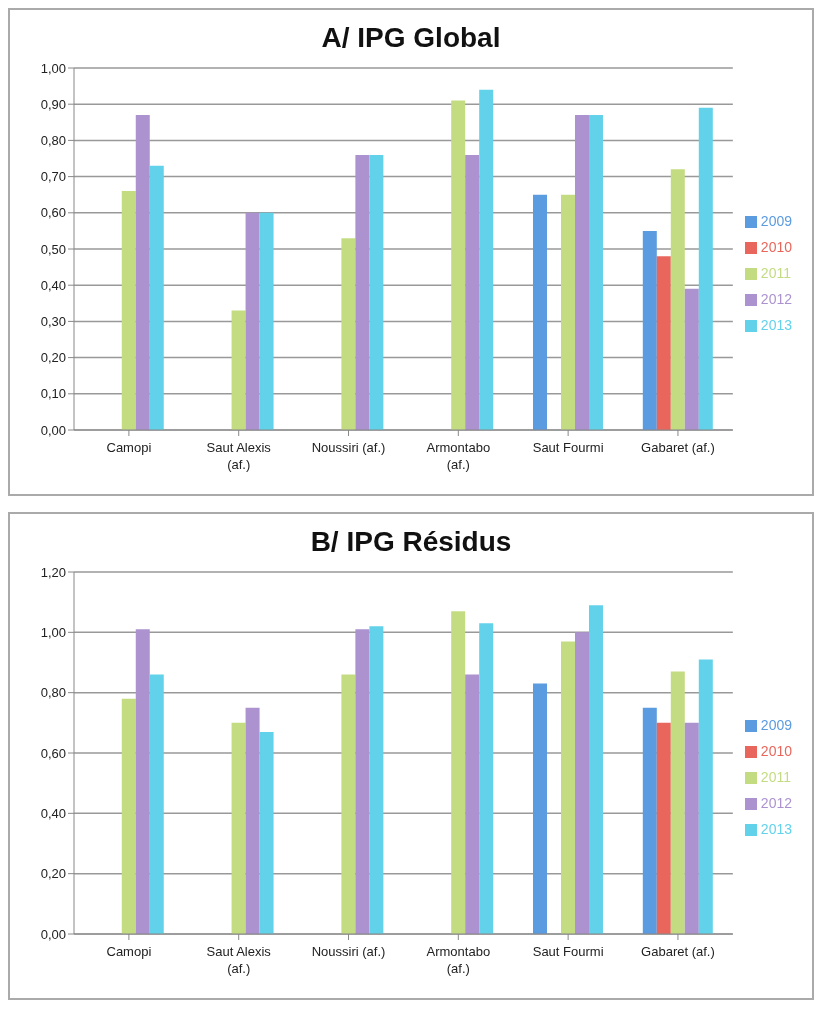  I want to click on chart-title: A/ IPG Global, so click(411, 38).